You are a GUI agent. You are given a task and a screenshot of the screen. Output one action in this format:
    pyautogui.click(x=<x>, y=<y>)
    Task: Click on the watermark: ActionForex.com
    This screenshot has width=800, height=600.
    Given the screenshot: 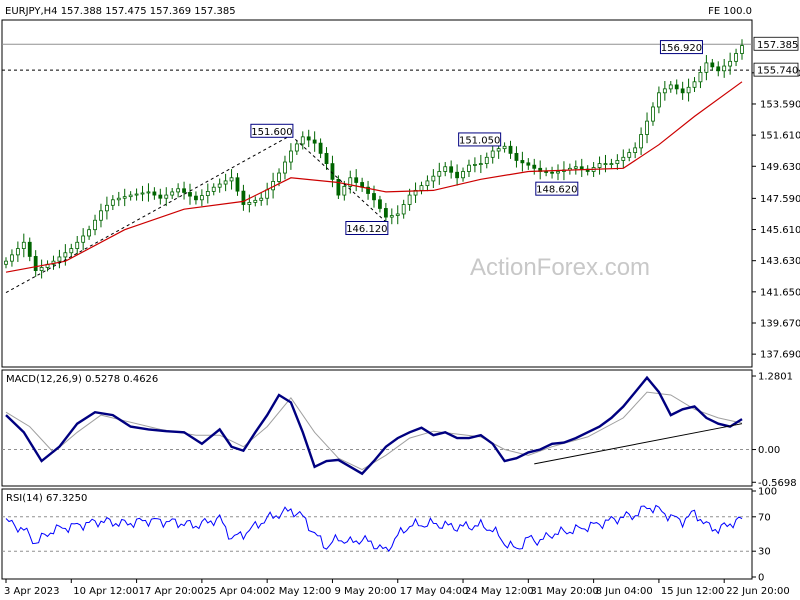 What is the action you would take?
    pyautogui.click(x=560, y=267)
    